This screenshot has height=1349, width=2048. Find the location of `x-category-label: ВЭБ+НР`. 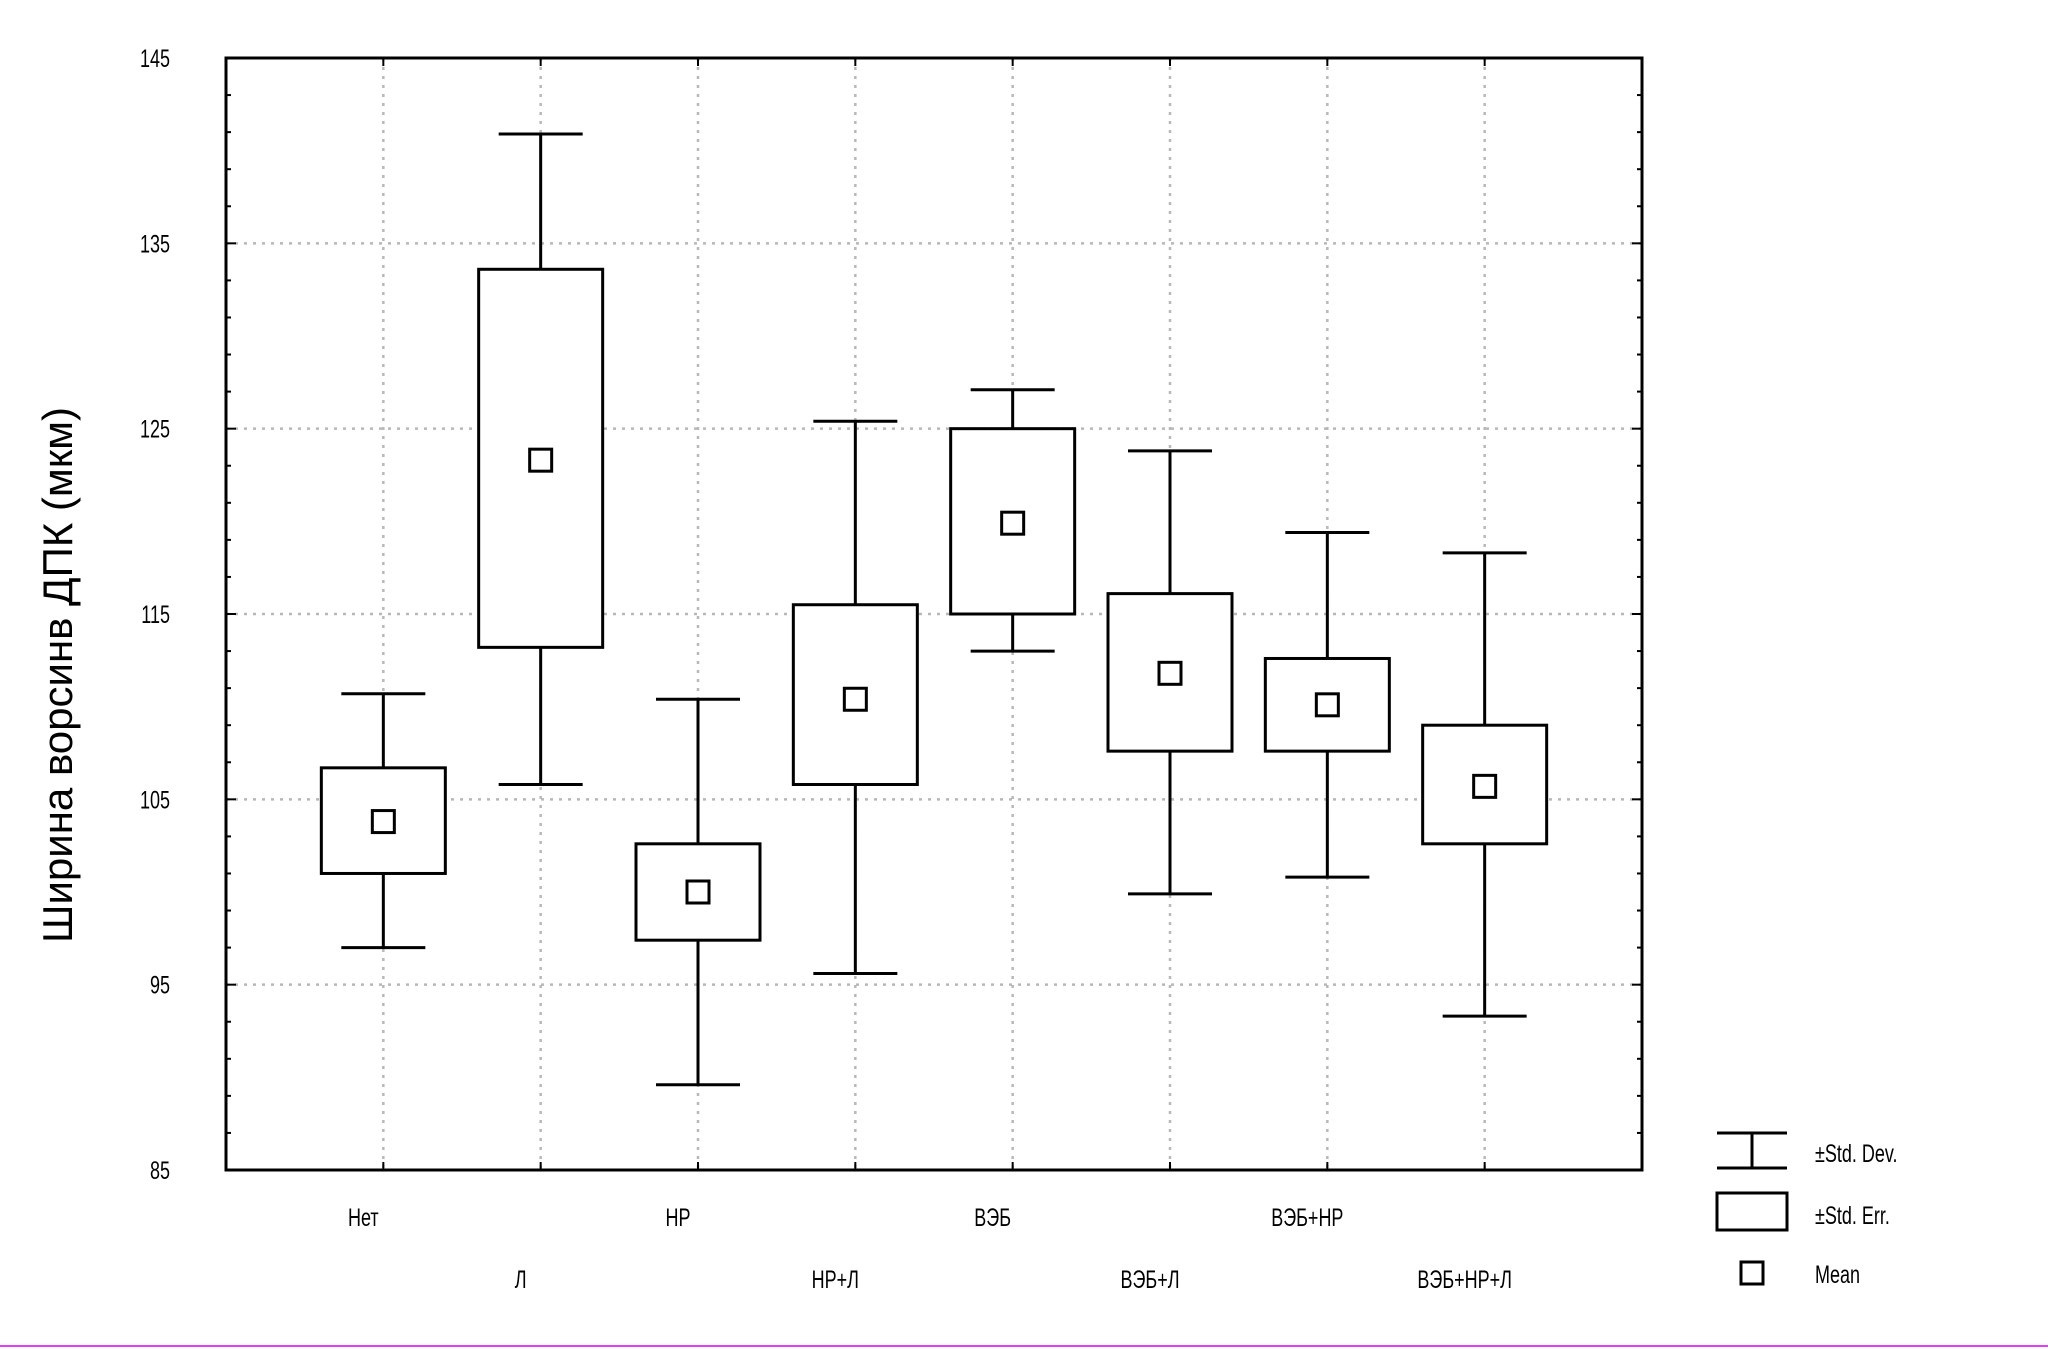

x-category-label: ВЭБ+НР is located at coordinates (1307, 1217).